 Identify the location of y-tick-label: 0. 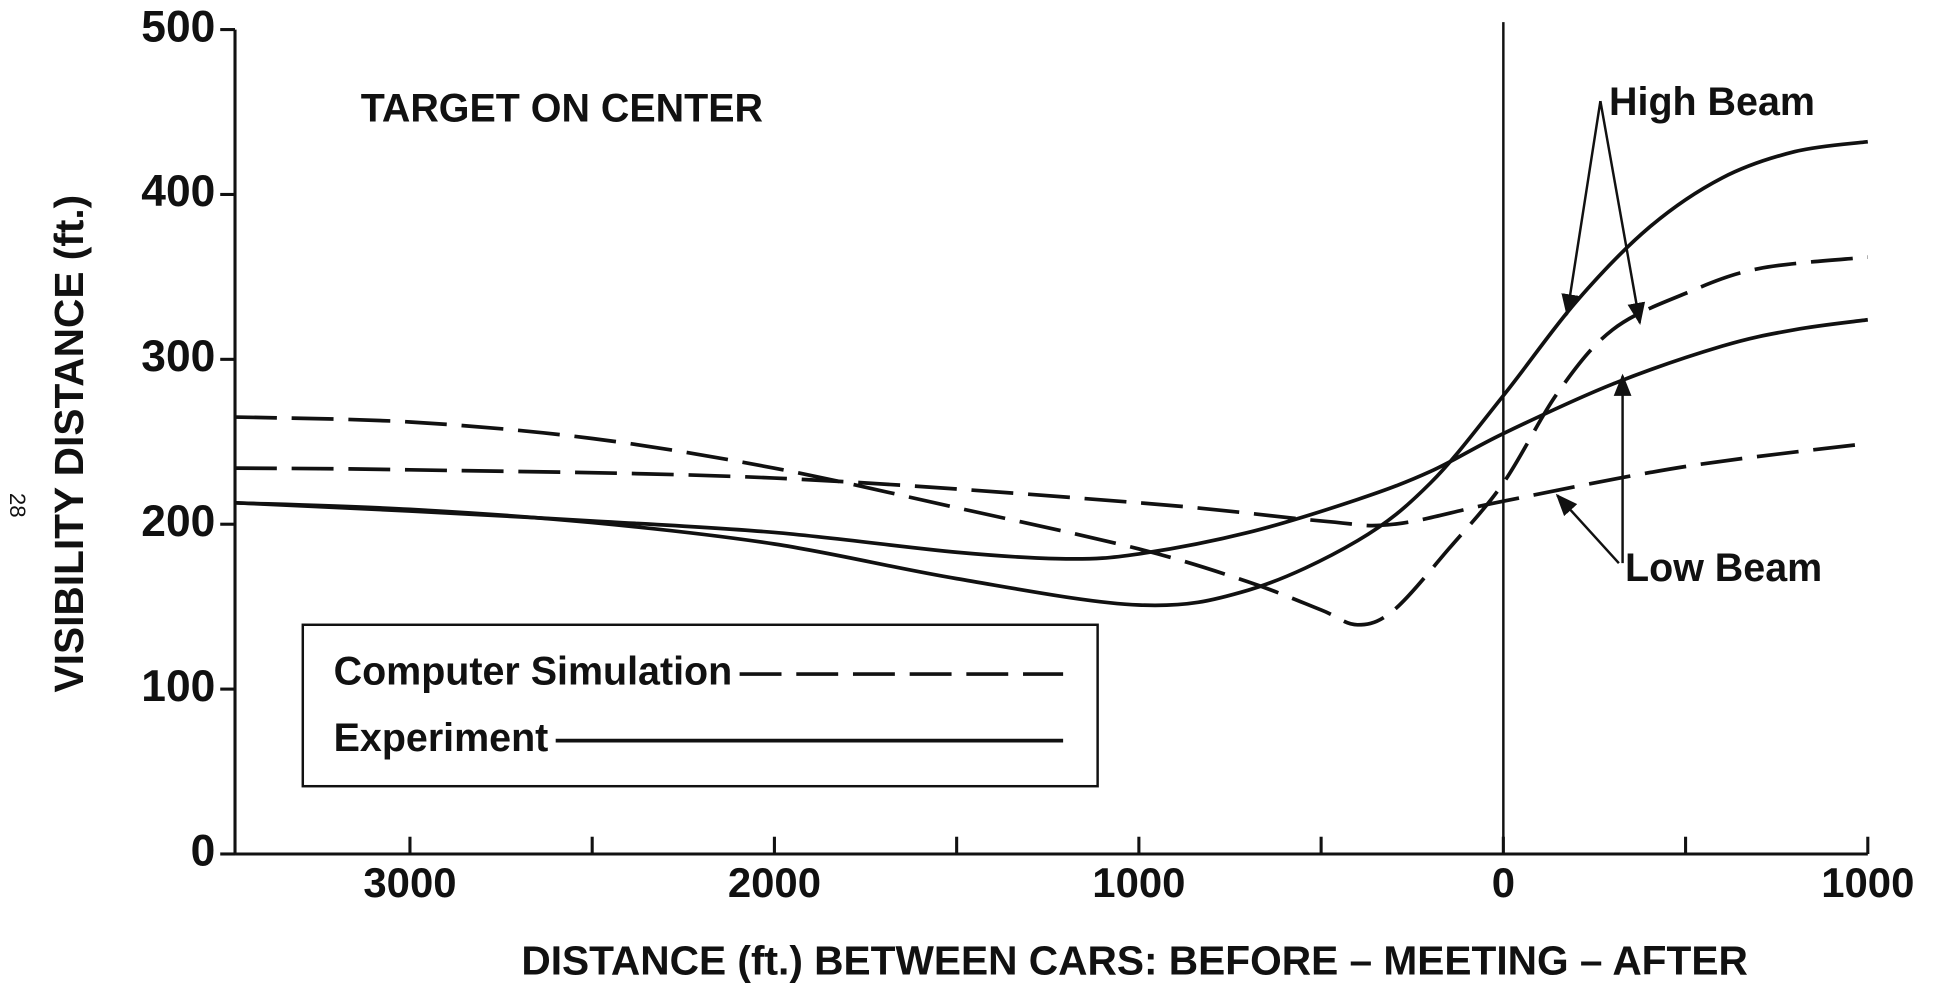
(203, 851).